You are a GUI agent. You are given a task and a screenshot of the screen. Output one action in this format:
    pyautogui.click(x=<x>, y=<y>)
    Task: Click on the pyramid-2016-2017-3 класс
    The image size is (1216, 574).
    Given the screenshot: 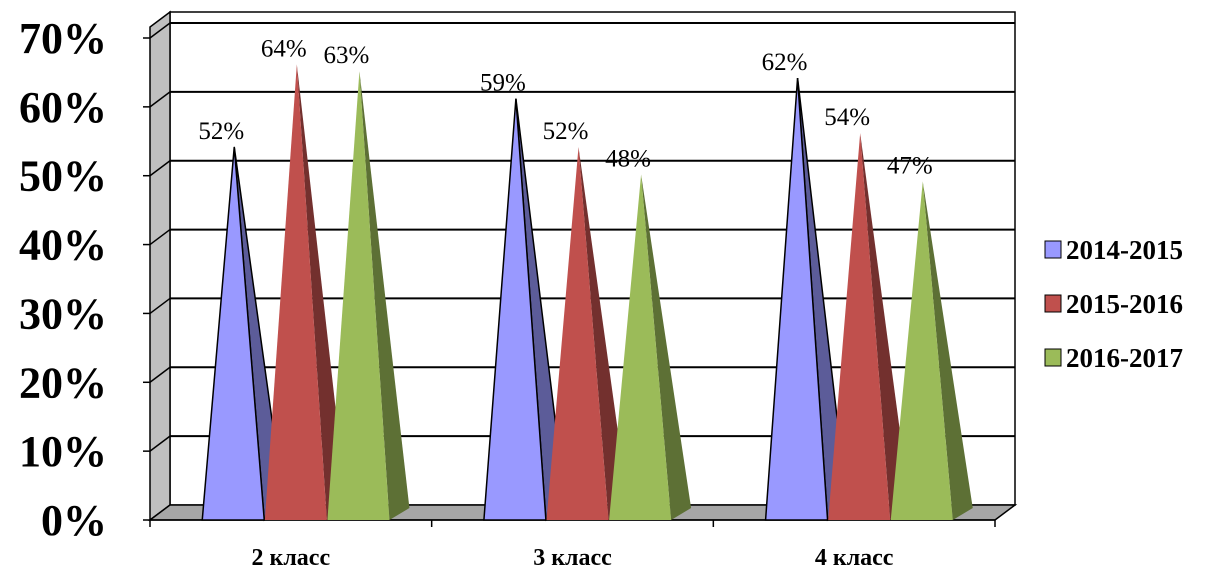 What is the action you would take?
    pyautogui.click(x=640, y=347)
    